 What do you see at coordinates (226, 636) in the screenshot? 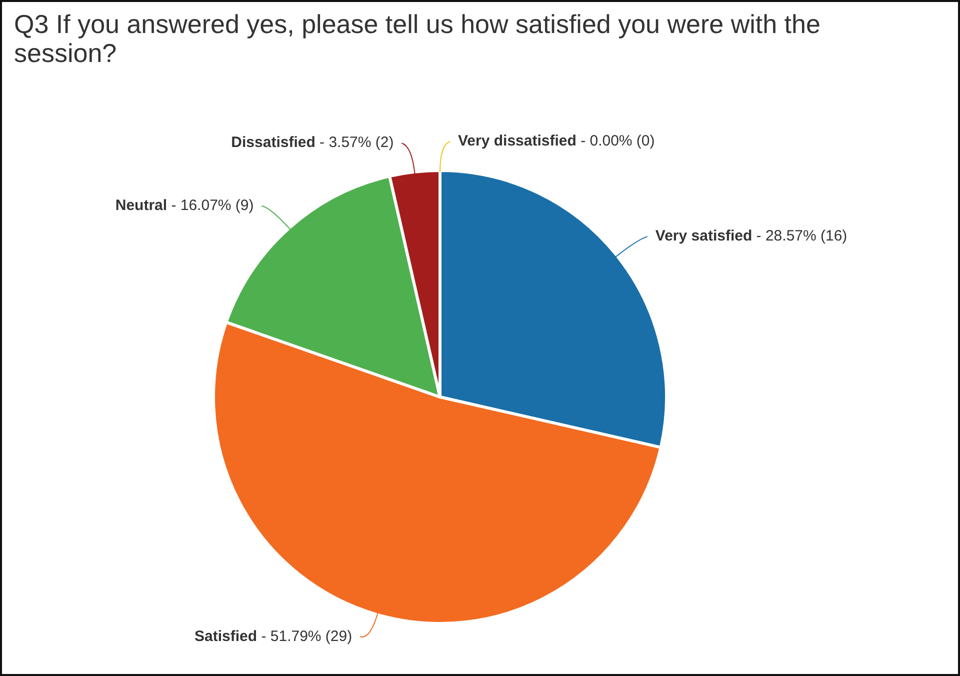
I see `slice-label: Satisfied` at bounding box center [226, 636].